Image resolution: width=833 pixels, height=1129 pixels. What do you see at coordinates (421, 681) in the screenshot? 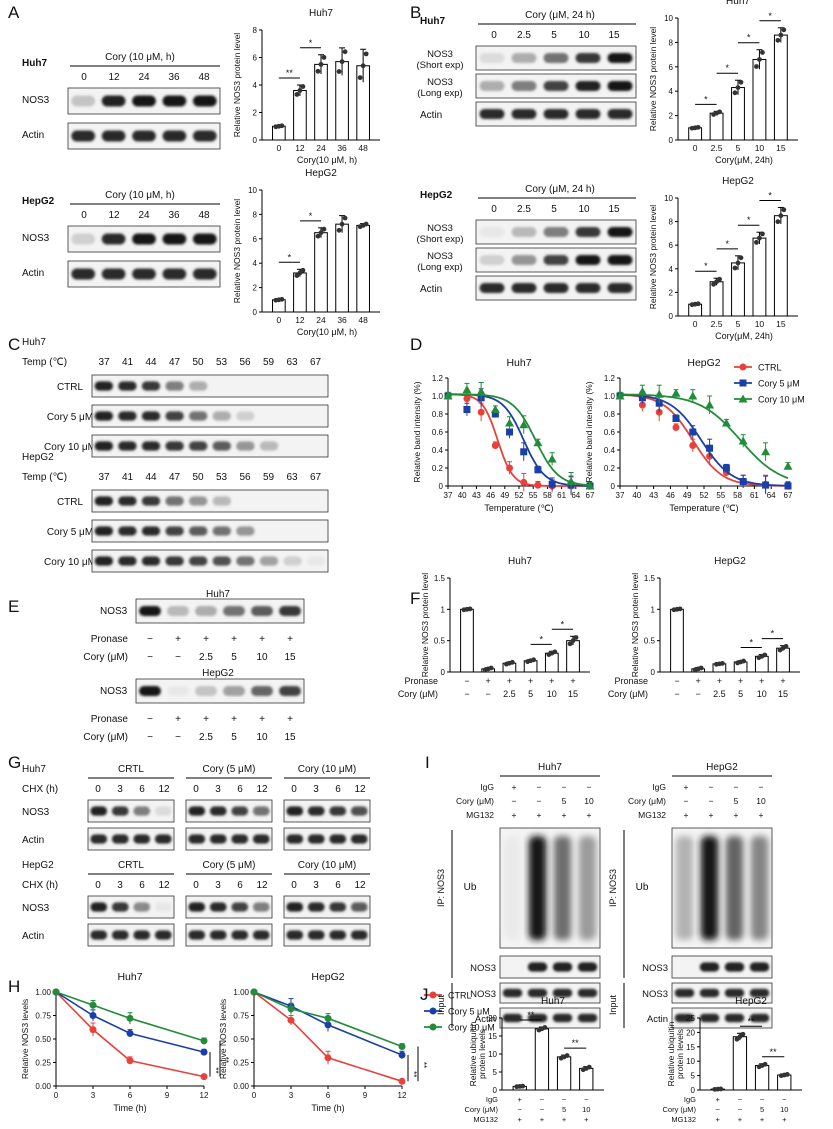
I see `condition-label: Pronase` at bounding box center [421, 681].